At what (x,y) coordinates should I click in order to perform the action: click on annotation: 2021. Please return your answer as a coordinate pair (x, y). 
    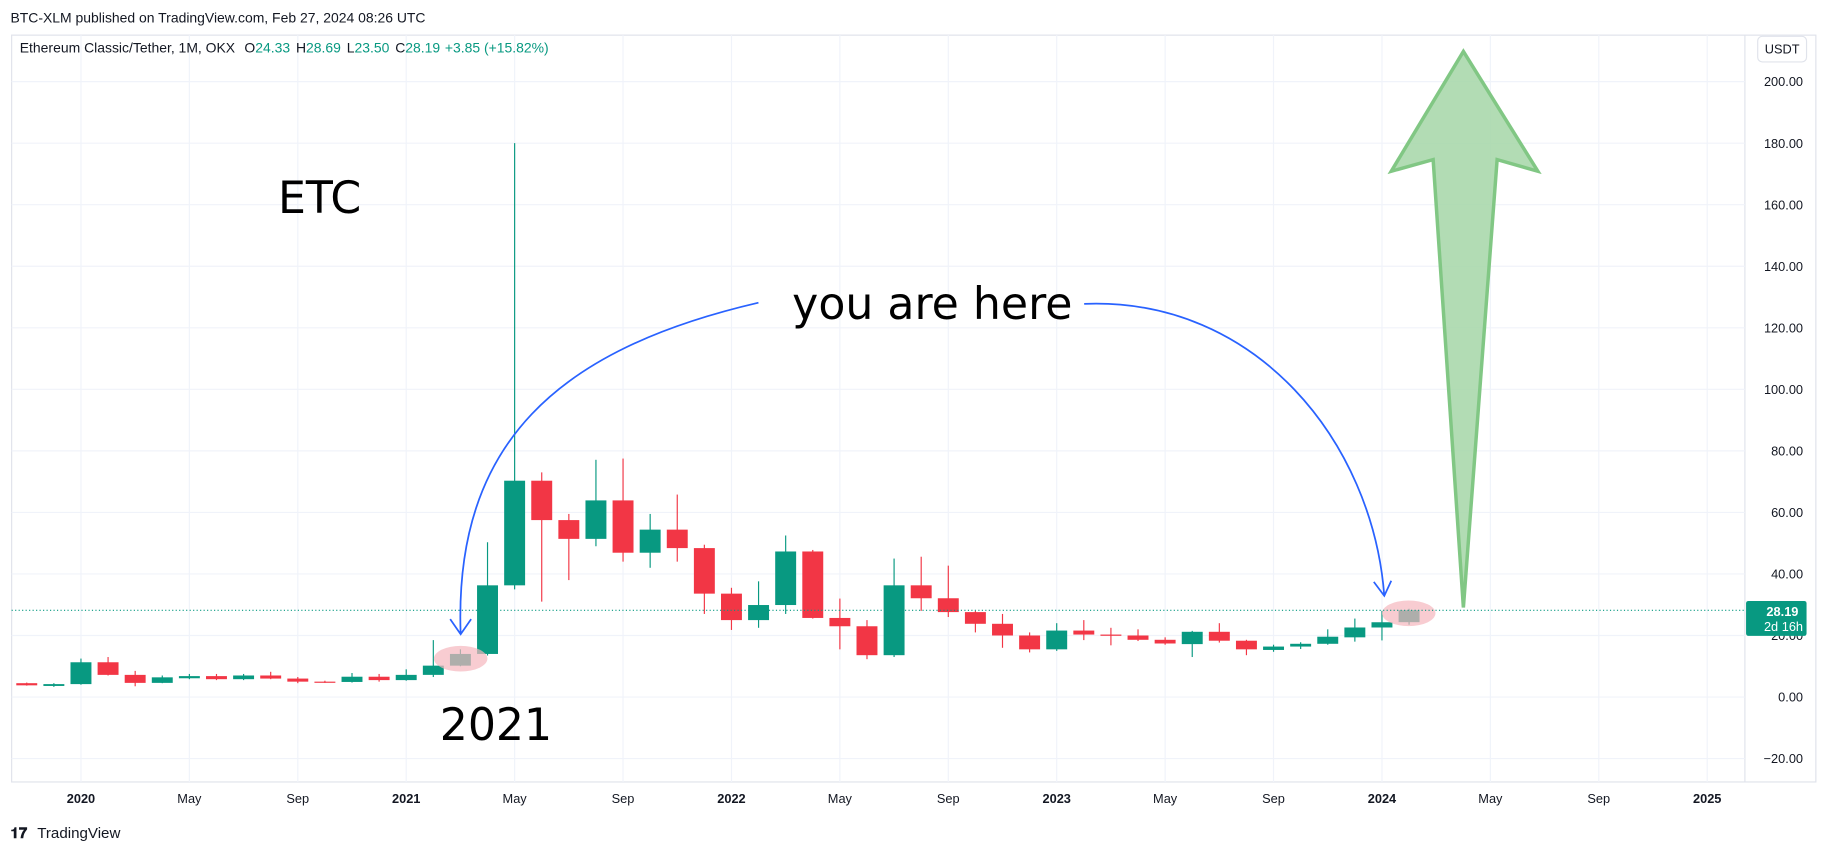
    Looking at the image, I should click on (496, 725).